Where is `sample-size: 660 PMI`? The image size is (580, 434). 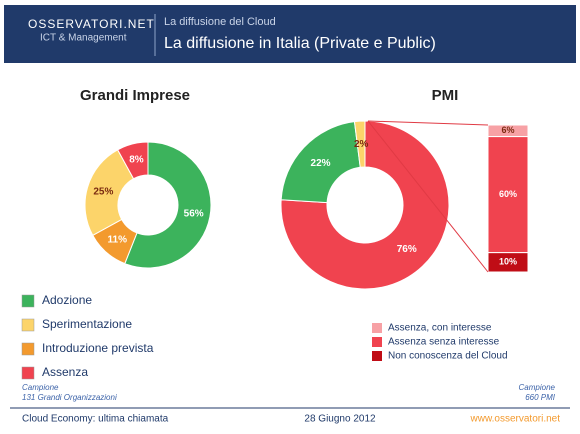 sample-size: 660 PMI is located at coordinates (540, 397).